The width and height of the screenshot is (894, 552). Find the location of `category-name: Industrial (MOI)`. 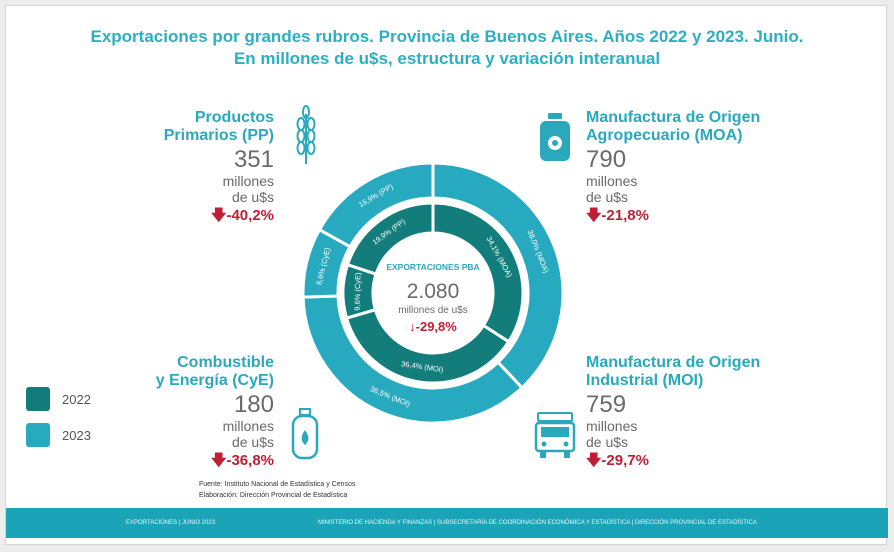

category-name: Industrial (MOI) is located at coordinates (645, 380).